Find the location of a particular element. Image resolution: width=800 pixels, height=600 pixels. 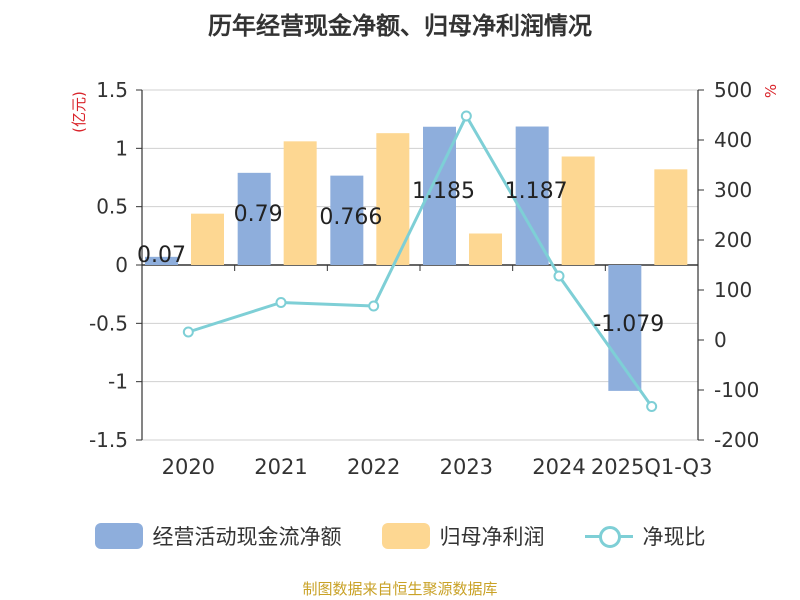

legend-item-cashflow: 经营活动现金流净额 is located at coordinates (218, 536).